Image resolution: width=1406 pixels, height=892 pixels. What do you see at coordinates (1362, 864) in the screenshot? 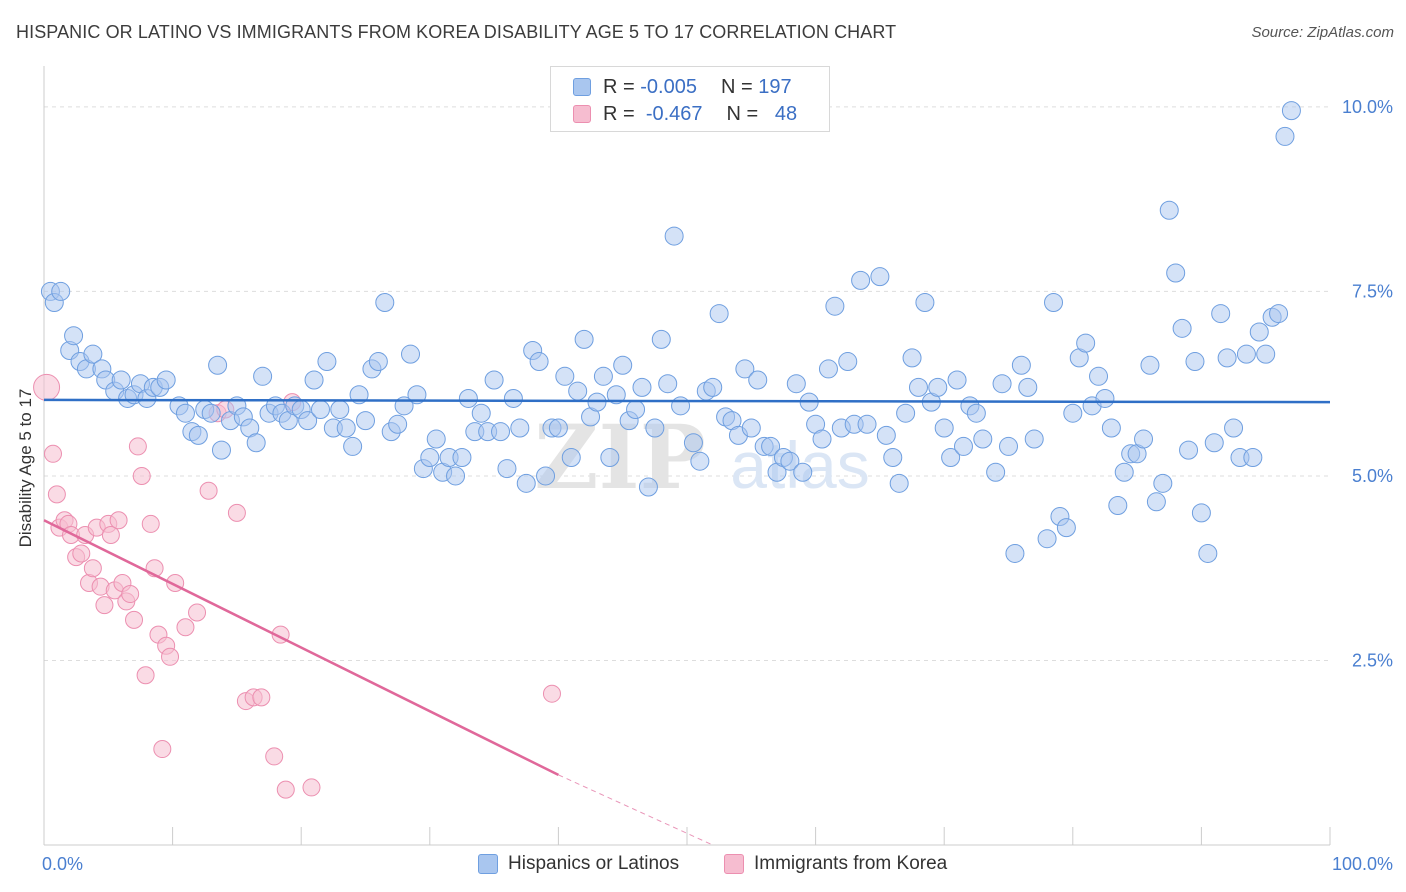
I see `x-tick-label-max: 100.0%` at bounding box center [1362, 864].